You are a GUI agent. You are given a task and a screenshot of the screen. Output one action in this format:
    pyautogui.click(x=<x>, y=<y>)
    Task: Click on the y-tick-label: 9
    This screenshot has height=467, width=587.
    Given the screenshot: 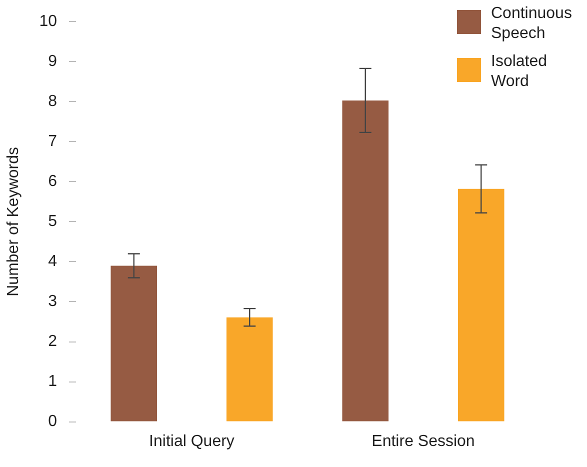 What is the action you would take?
    pyautogui.click(x=53, y=61)
    